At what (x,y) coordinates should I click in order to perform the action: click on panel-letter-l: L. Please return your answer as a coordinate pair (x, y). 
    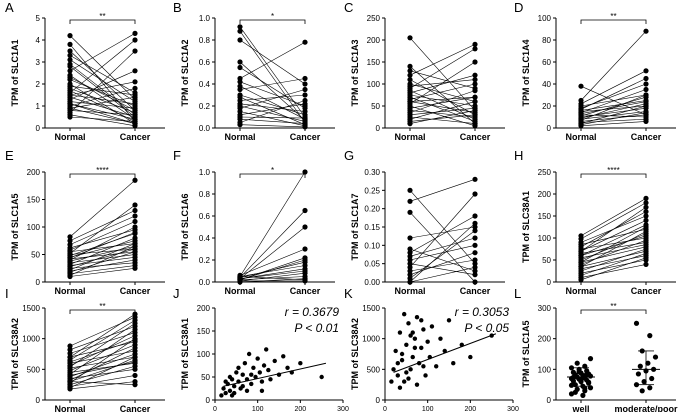
    Looking at the image, I should click on (517, 293).